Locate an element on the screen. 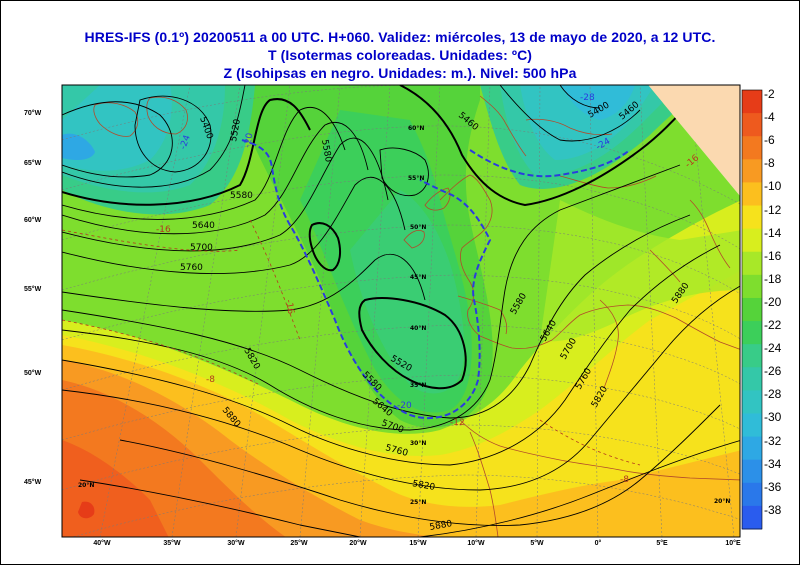 The image size is (800, 565). grid-lat-label: 25°N is located at coordinates (418, 502).